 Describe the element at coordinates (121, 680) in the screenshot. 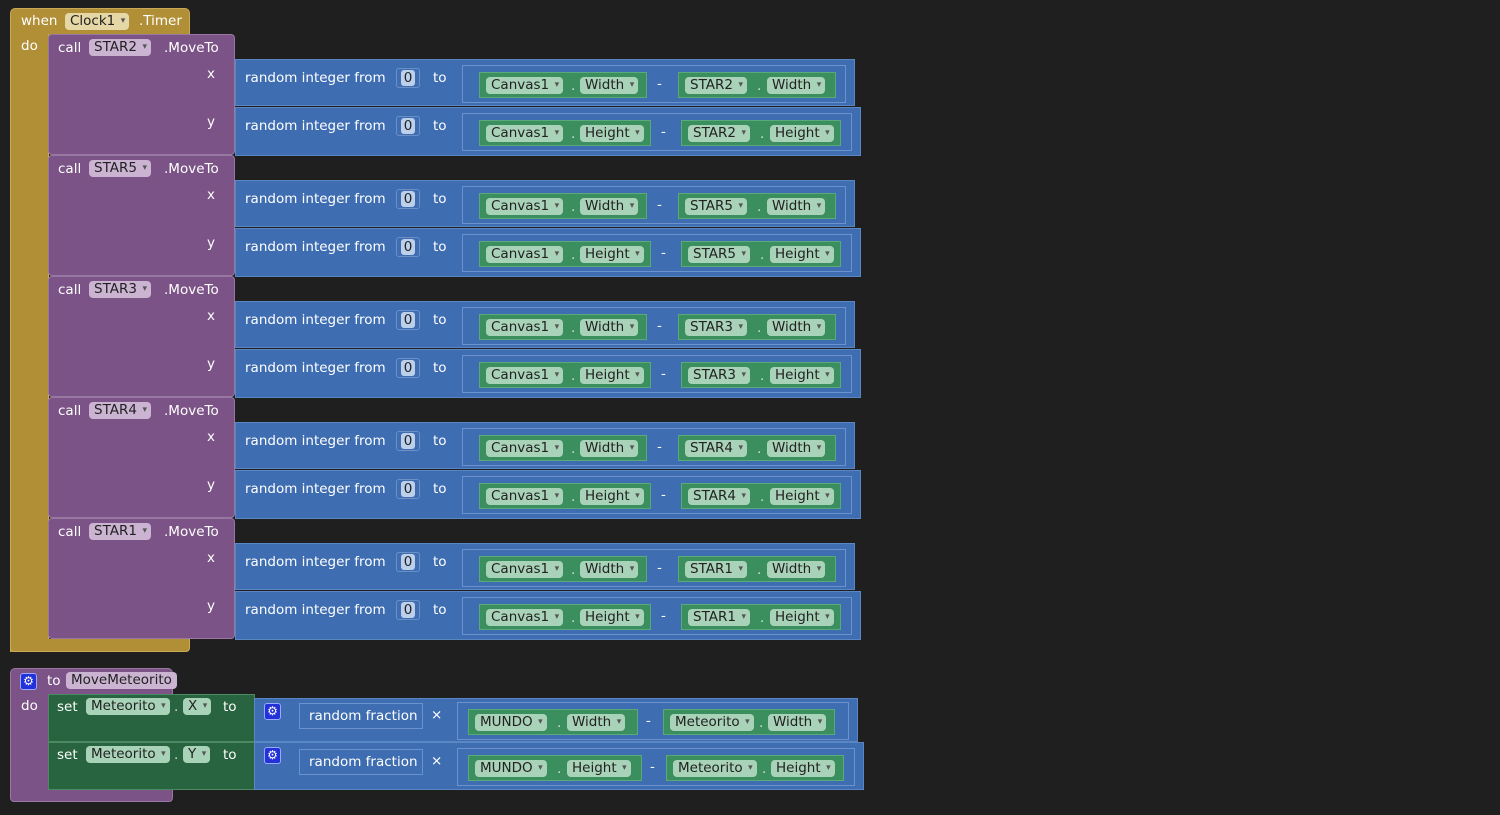

I see `procedure-name-field: MoveMeteorito` at that location.